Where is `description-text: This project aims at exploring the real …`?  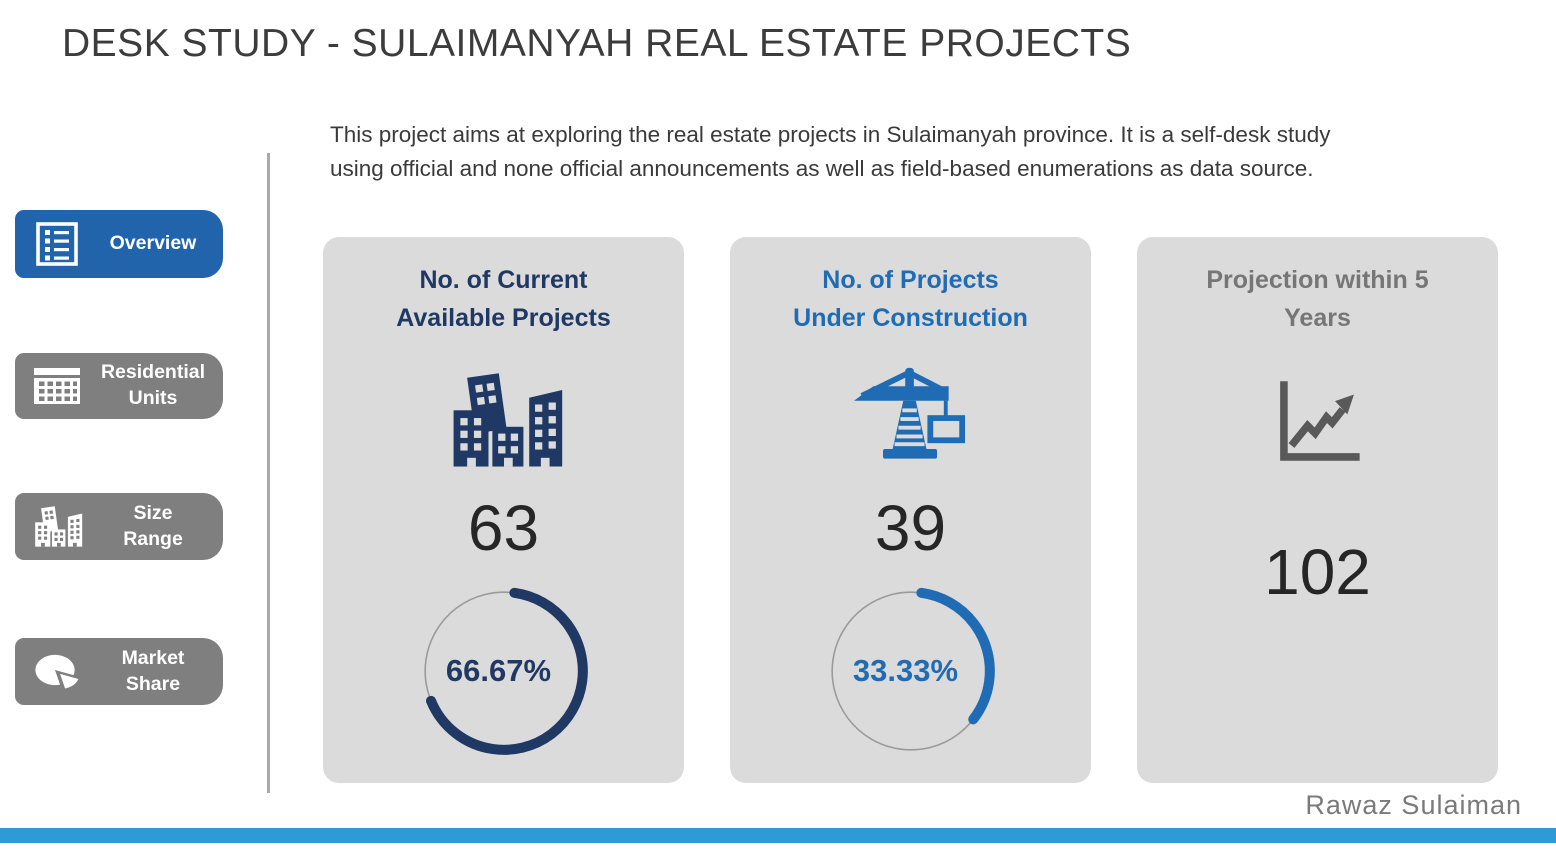 description-text: This project aims at exploring the real … is located at coordinates (830, 151).